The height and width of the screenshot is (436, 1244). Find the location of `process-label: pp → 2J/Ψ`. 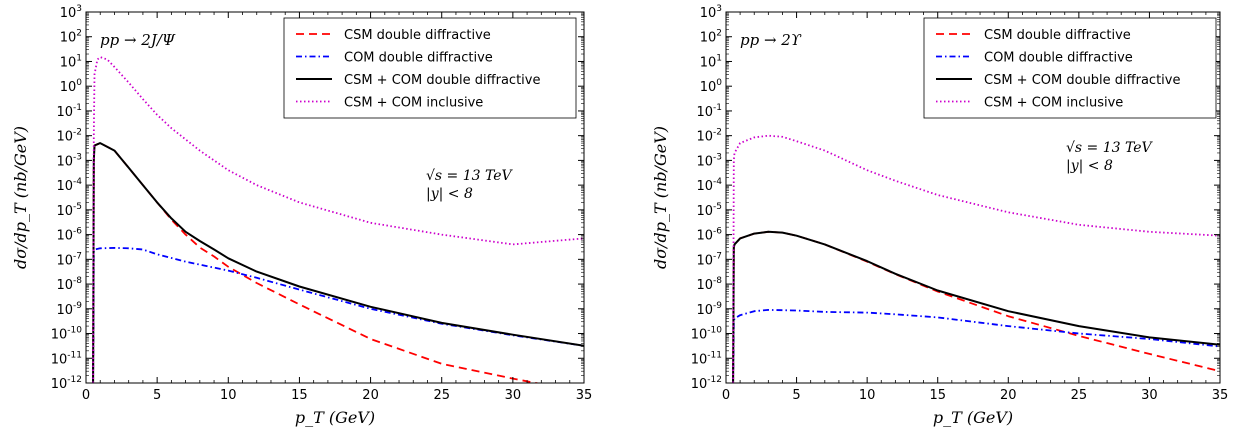

process-label: pp → 2J/Ψ is located at coordinates (138, 40).